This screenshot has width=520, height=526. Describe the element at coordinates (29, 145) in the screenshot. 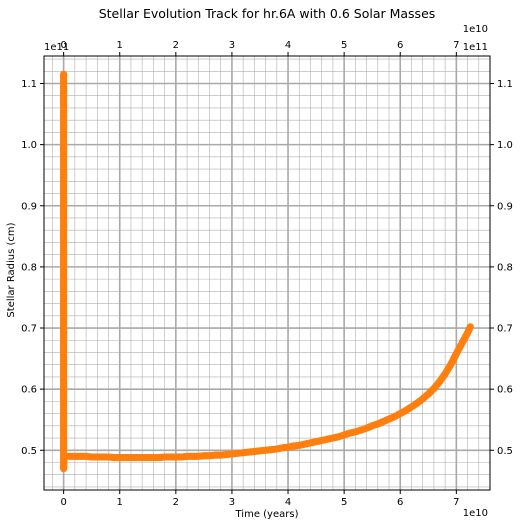

I see `y-tick-label-left: 1.0` at that location.